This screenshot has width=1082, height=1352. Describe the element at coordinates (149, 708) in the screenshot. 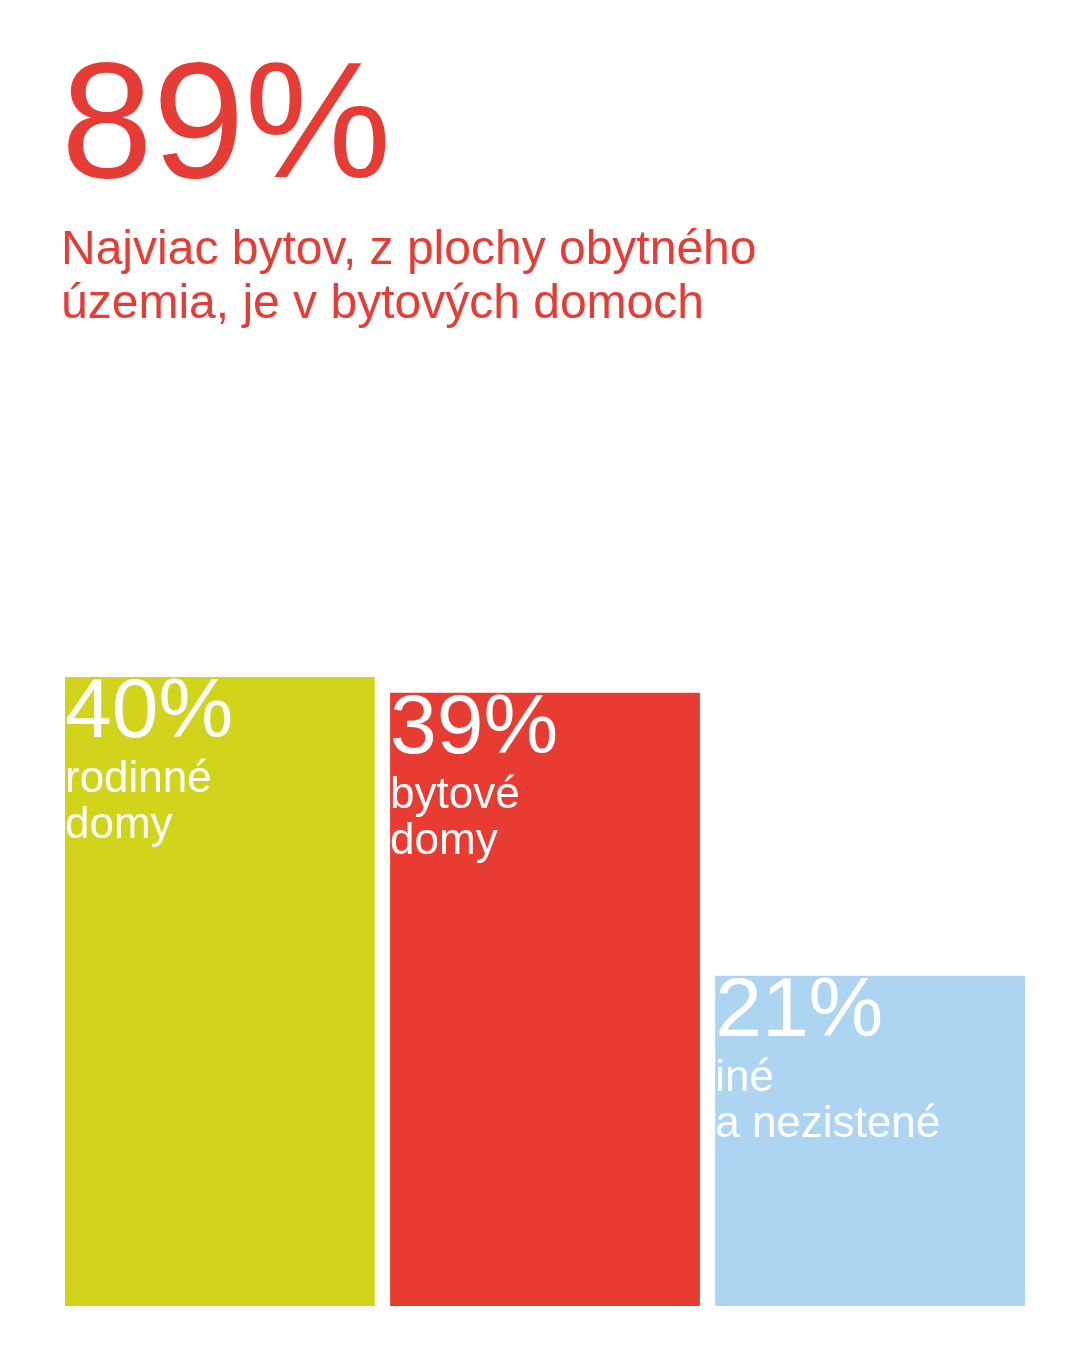

I see `data-label: 40%` at that location.